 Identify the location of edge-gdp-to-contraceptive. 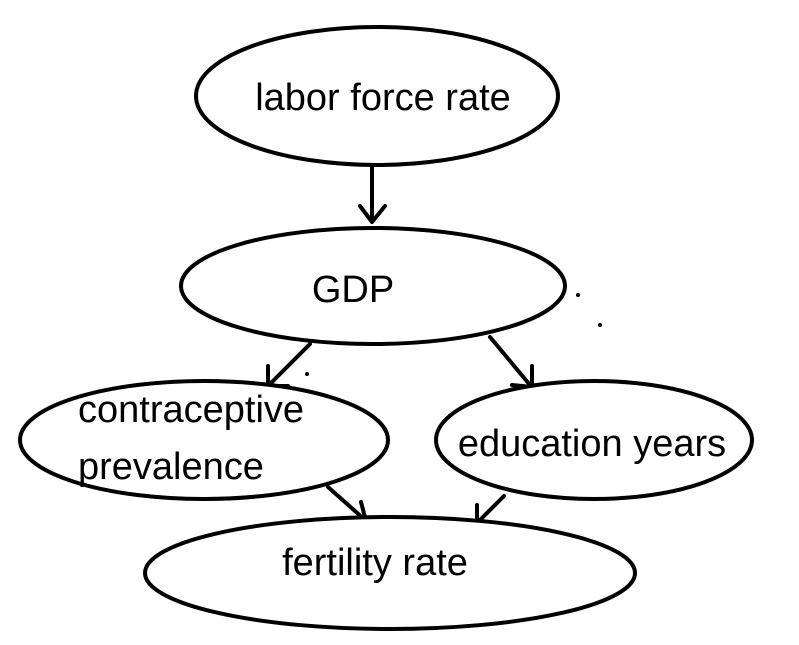
(289, 365).